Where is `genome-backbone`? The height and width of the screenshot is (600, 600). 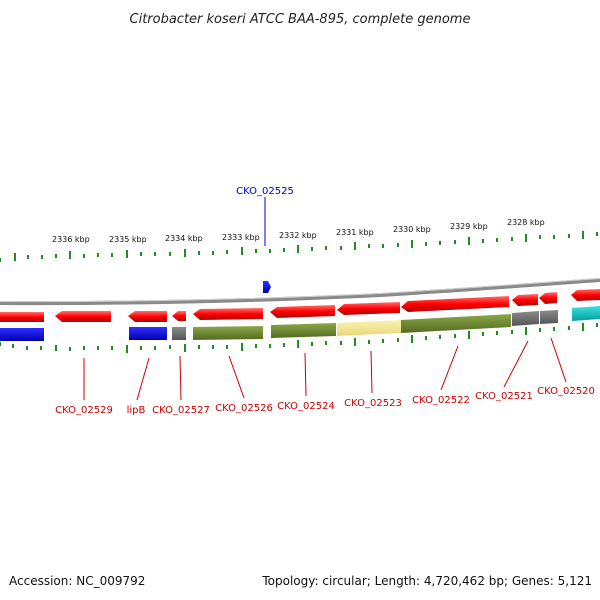 genome-backbone is located at coordinates (300, 292).